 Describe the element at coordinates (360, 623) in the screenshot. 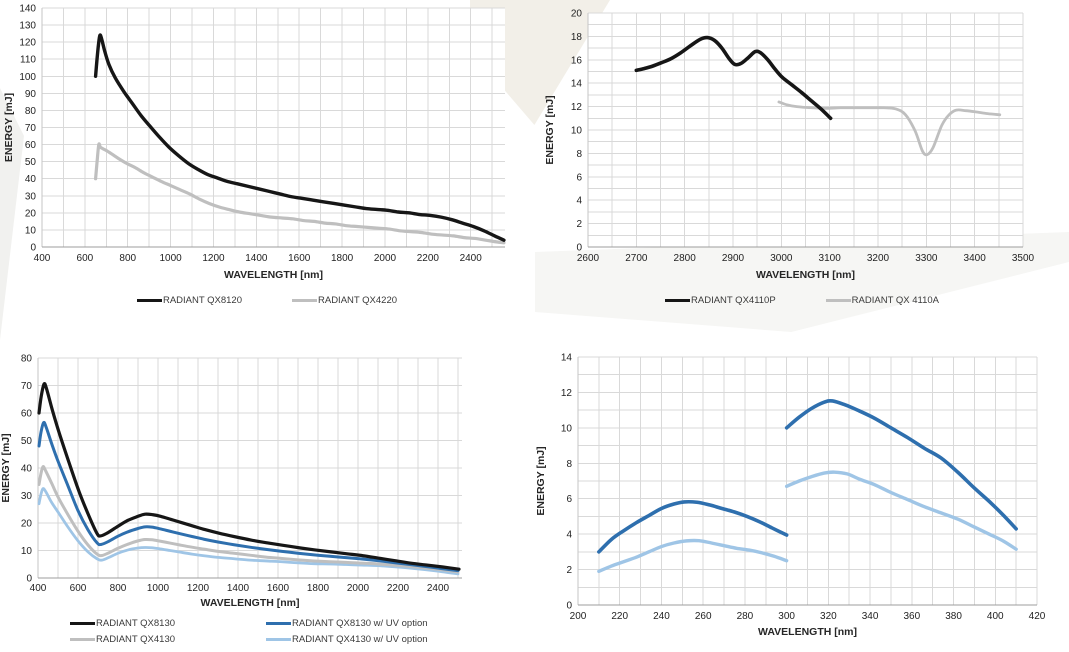

I see `legend-label: RADIANT QX8130 w/ UV option` at that location.